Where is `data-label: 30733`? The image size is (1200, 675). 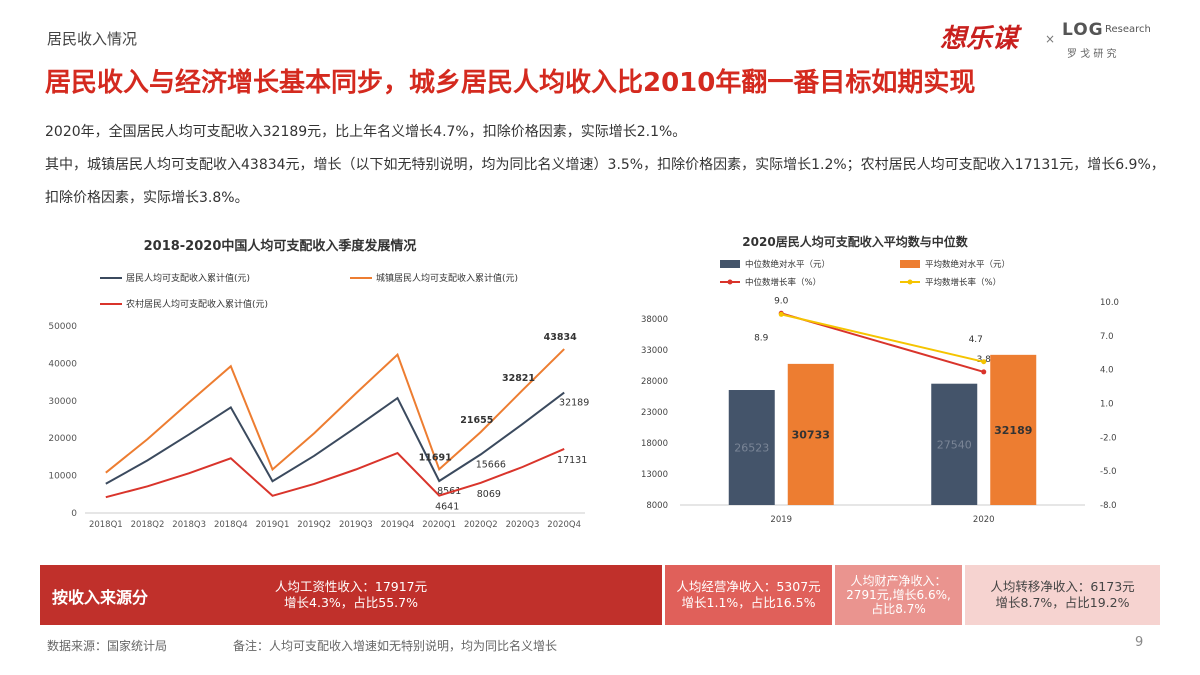
data-label: 30733 is located at coordinates (811, 434).